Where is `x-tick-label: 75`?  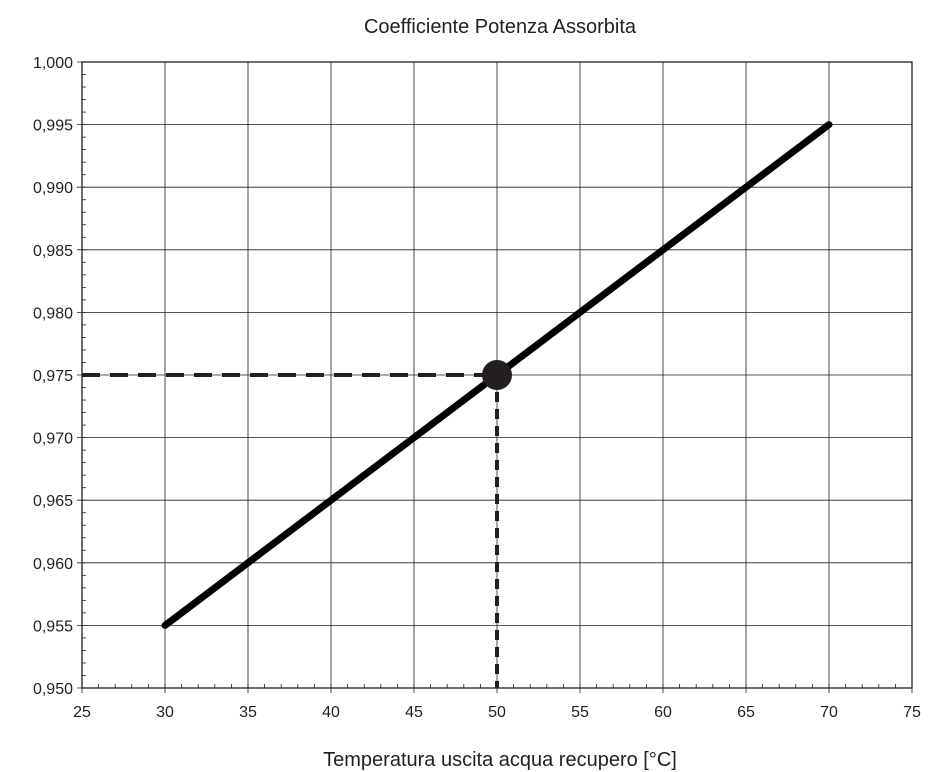 x-tick-label: 75 is located at coordinates (912, 712).